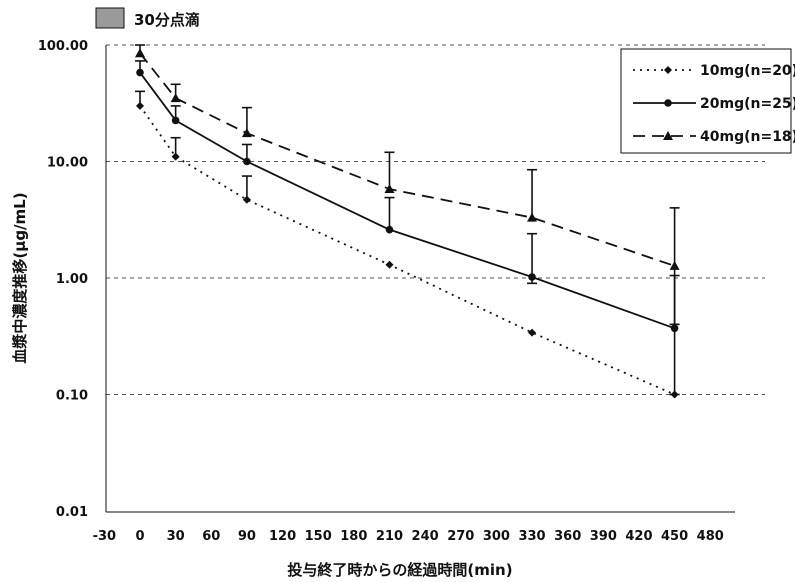 The image size is (795, 582). What do you see at coordinates (638, 536) in the screenshot?
I see `x-tick-label: 420` at bounding box center [638, 536].